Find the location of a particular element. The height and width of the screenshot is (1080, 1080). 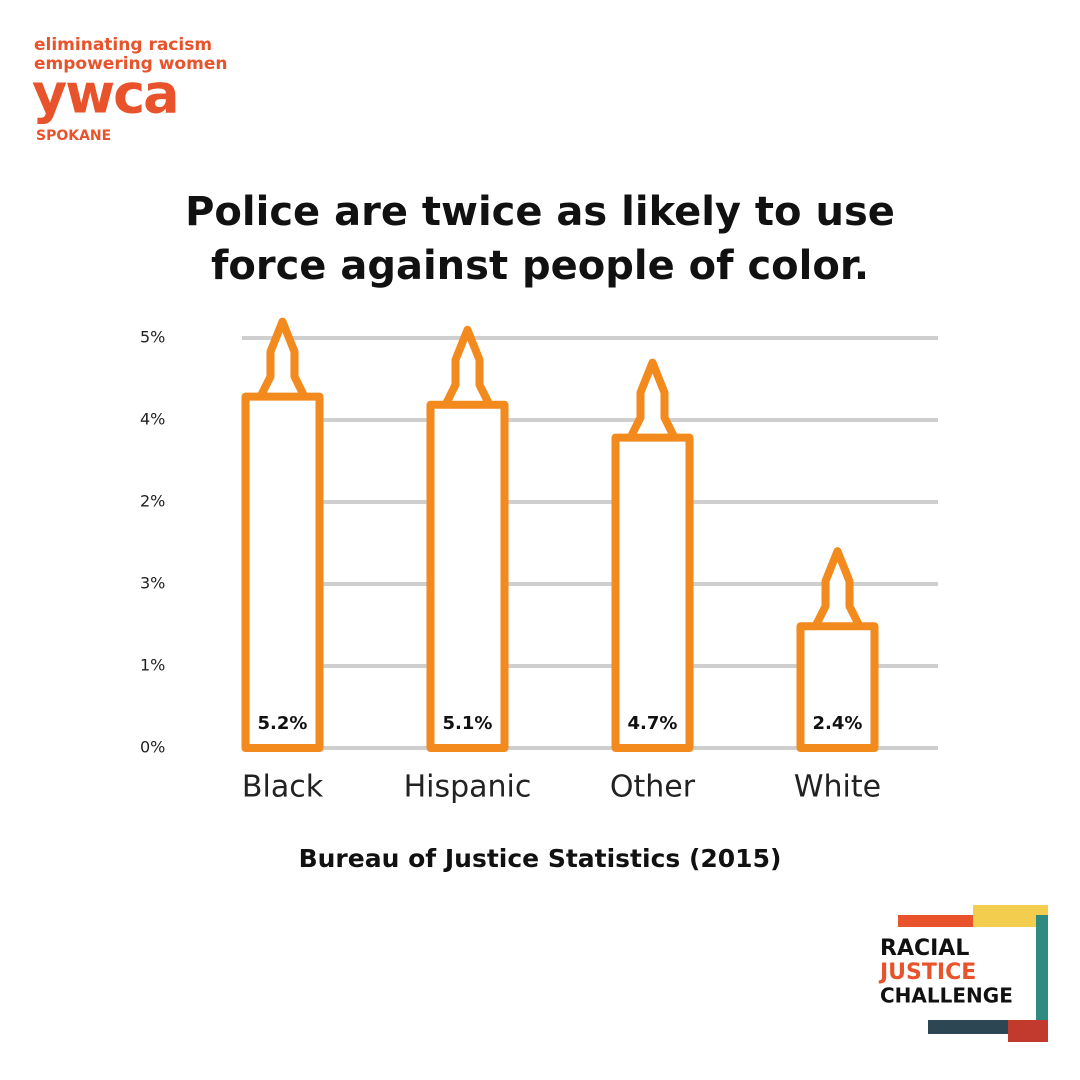

chart-title: Police are twice as likely to use is located at coordinates (540, 212).